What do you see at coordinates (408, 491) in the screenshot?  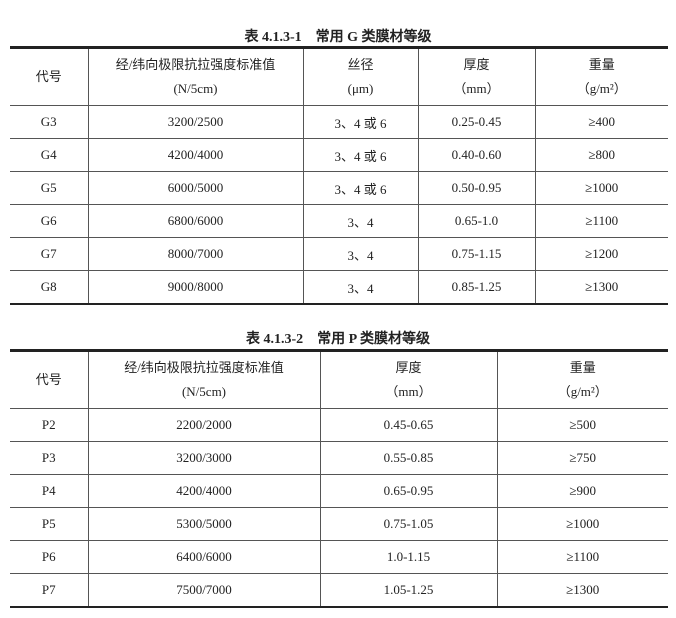 I see `table-cell: 0.65-0.95` at bounding box center [408, 491].